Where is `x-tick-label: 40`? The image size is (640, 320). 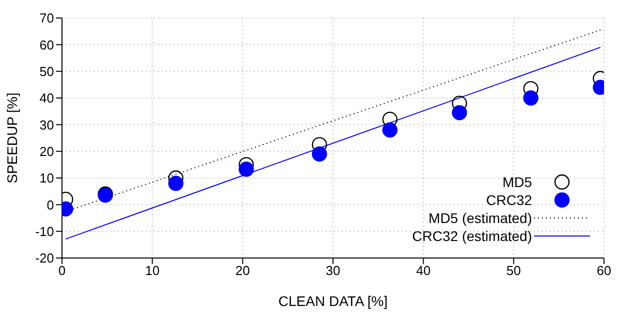
x-tick-label: 40 is located at coordinates (423, 270).